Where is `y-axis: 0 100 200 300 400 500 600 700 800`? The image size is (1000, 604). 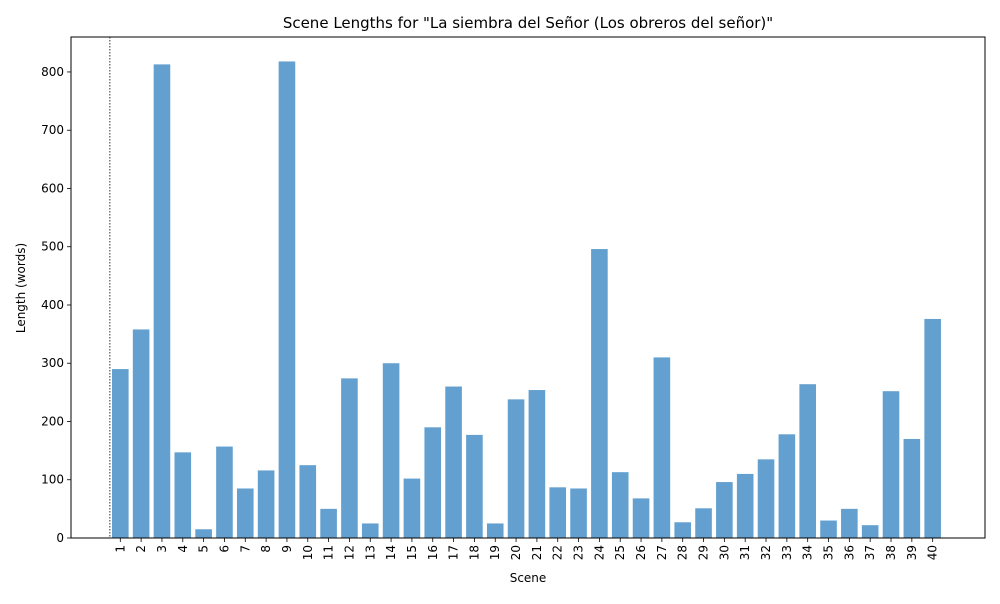 y-axis: 0 100 200 300 400 500 600 700 800 is located at coordinates (56, 305).